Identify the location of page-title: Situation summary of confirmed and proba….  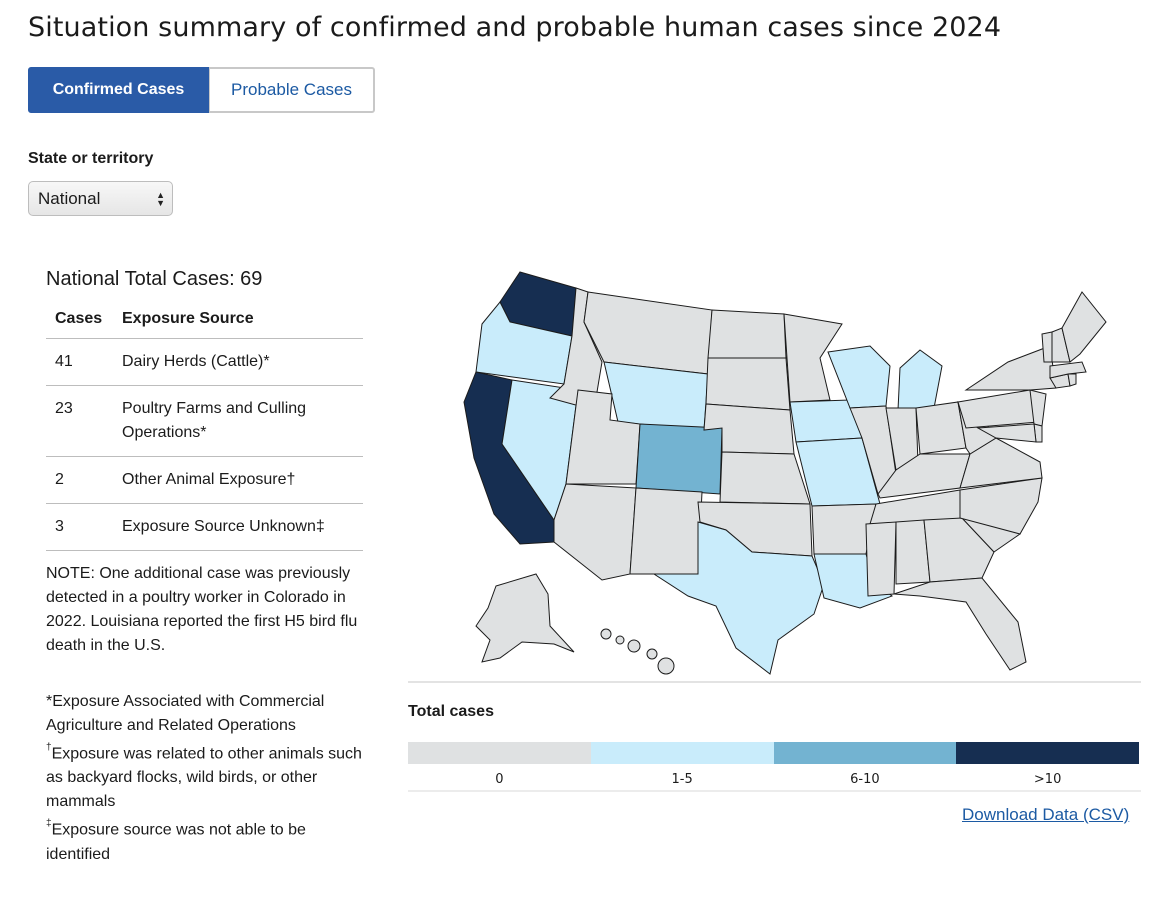
(515, 27).